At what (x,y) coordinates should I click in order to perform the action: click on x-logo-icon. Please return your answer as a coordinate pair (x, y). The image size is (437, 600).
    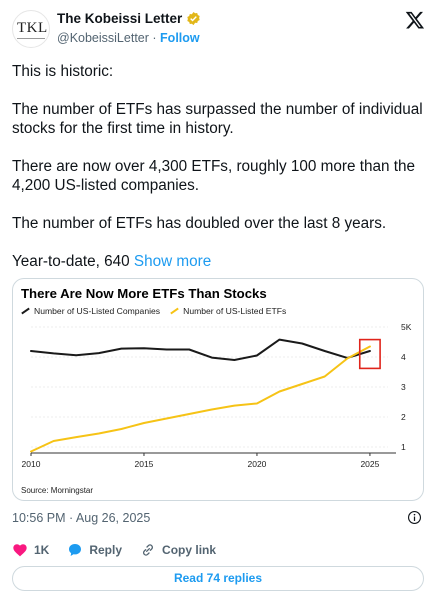
    Looking at the image, I should click on (415, 20).